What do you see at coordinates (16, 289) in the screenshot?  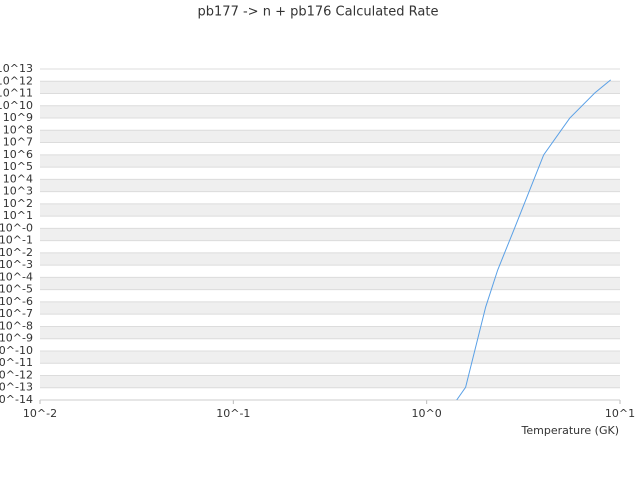 I see `y-tick-label: 10^-5` at bounding box center [16, 289].